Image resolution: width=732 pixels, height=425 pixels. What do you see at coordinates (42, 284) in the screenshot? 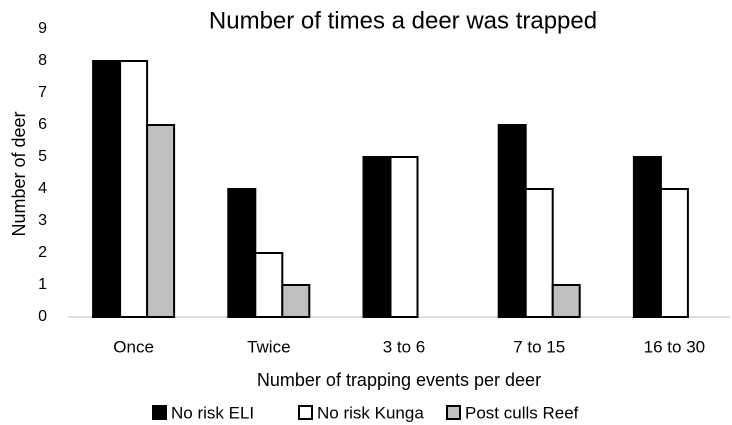
I see `y-tick-label: 1` at bounding box center [42, 284].